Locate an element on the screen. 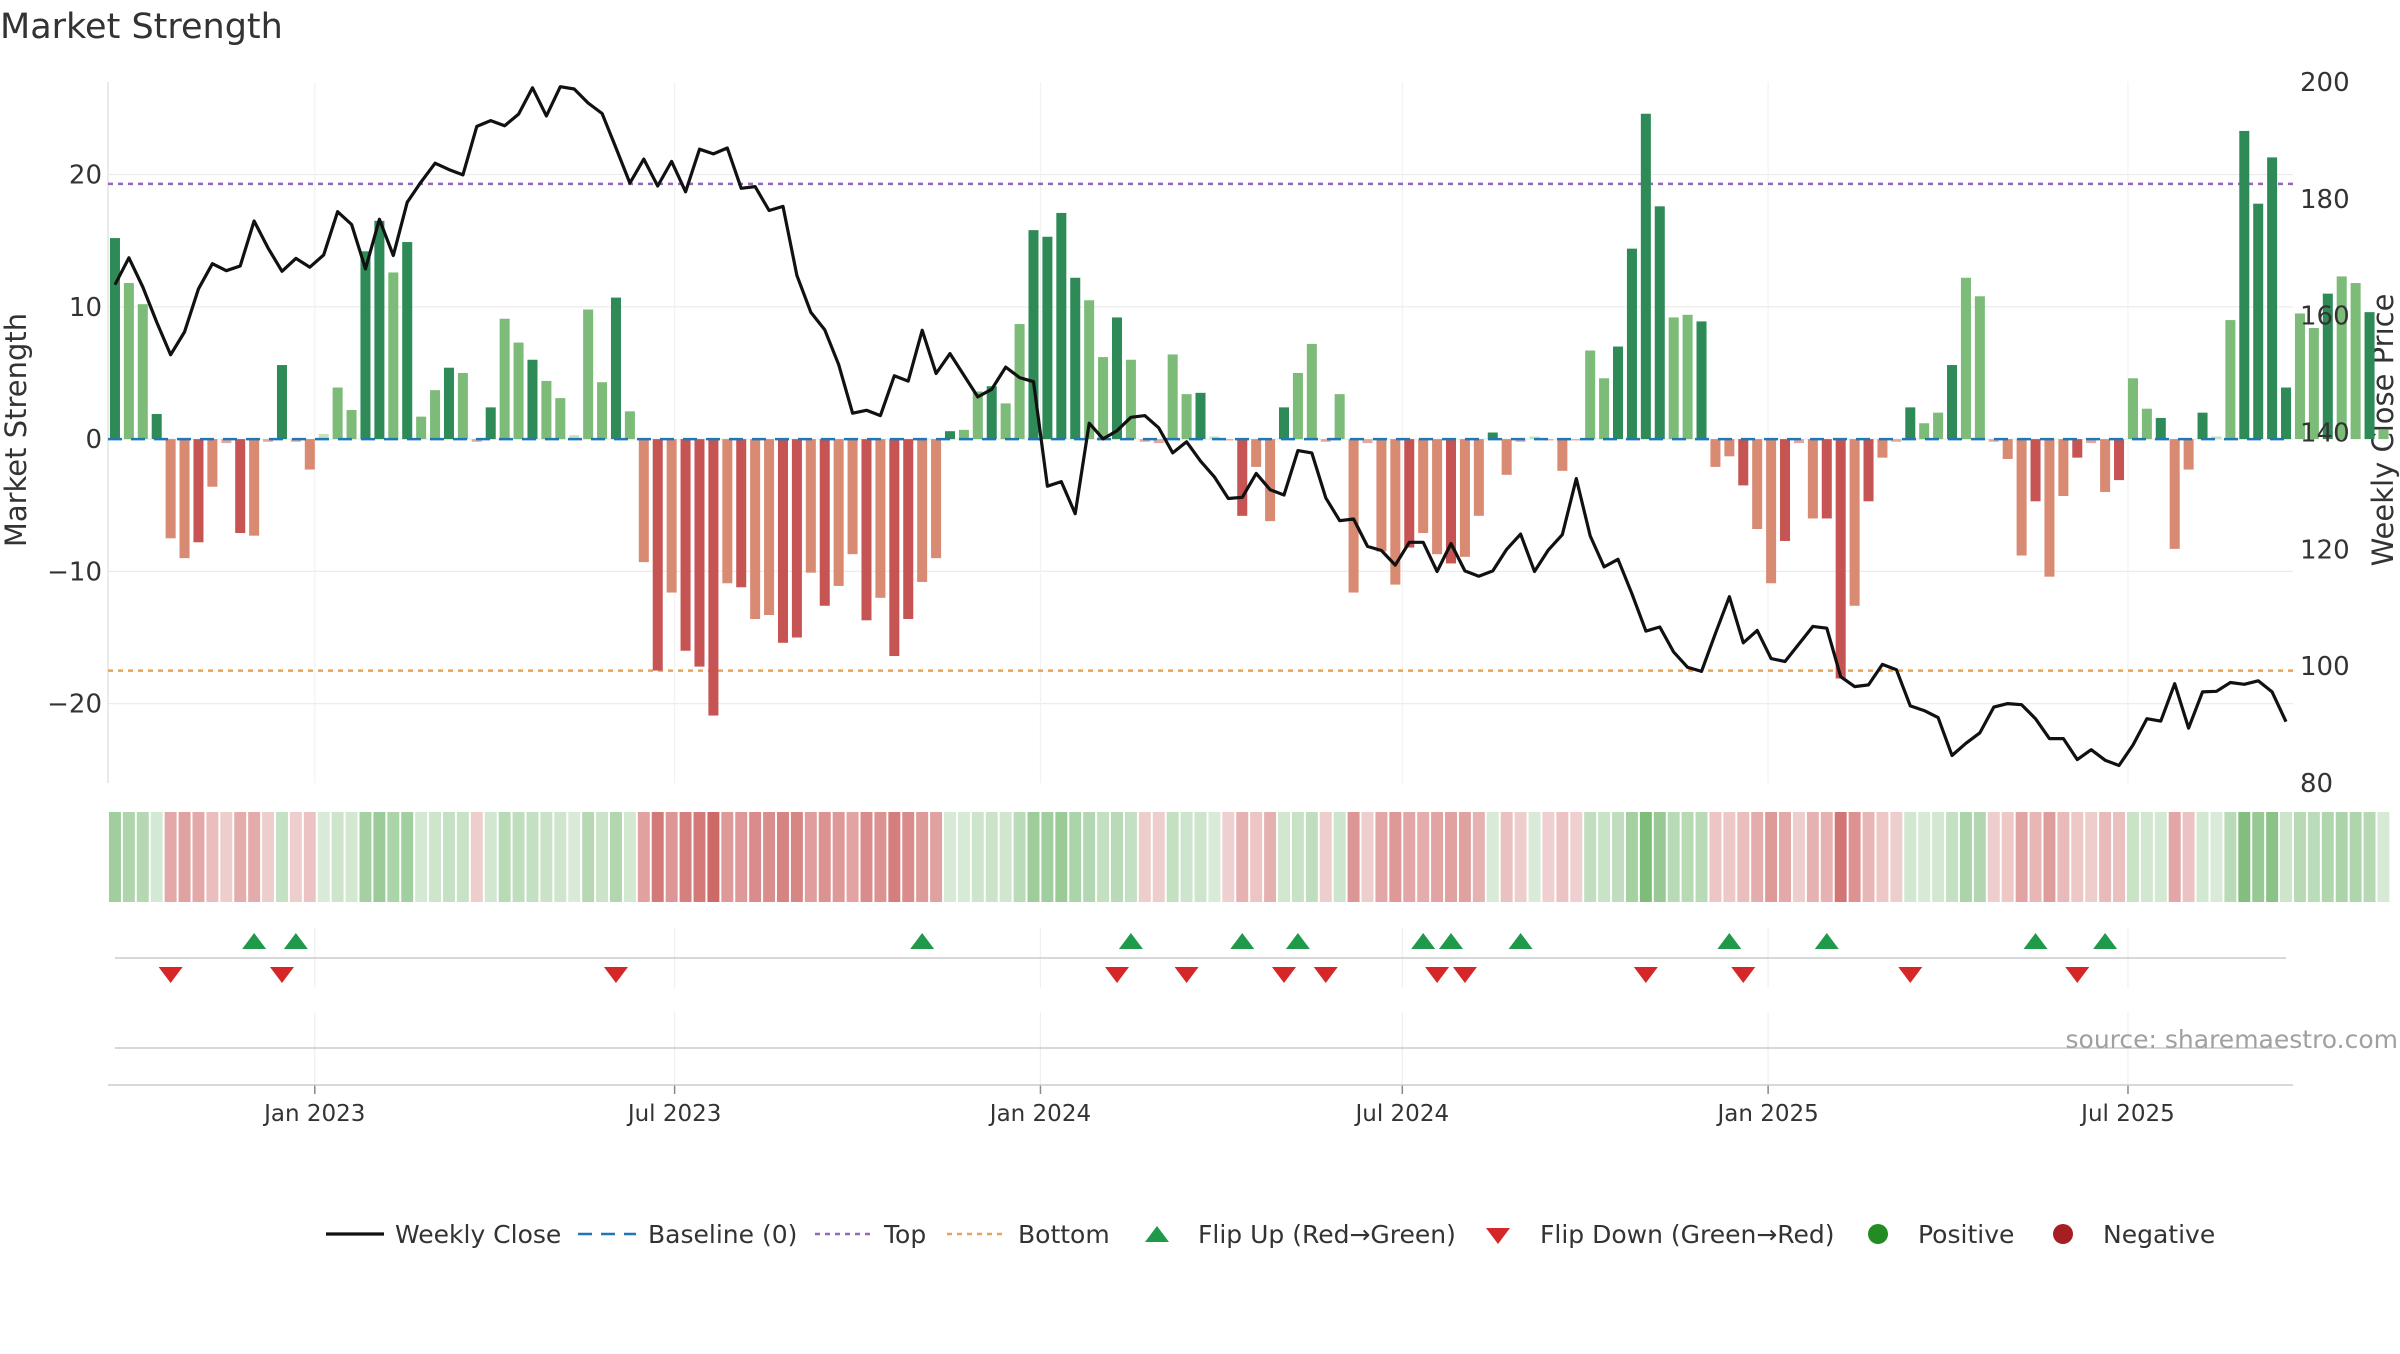 This screenshot has height=1354, width=2400. legend-item-baseline: Baseline (0) is located at coordinates (687, 1234).